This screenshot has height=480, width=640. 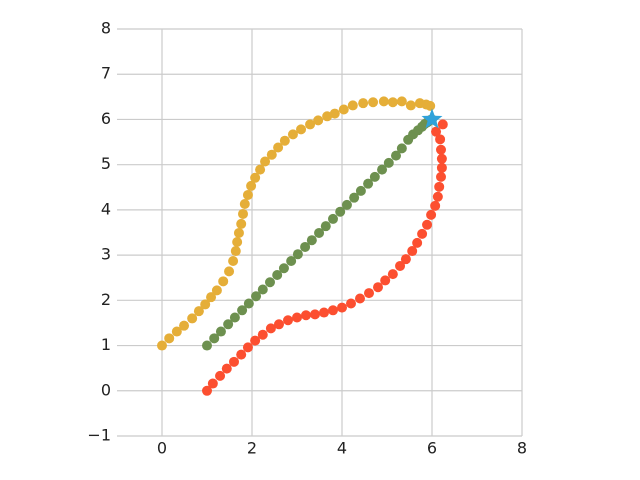 What do you see at coordinates (106, 163) in the screenshot?
I see `y-tick-label: 5` at bounding box center [106, 163].